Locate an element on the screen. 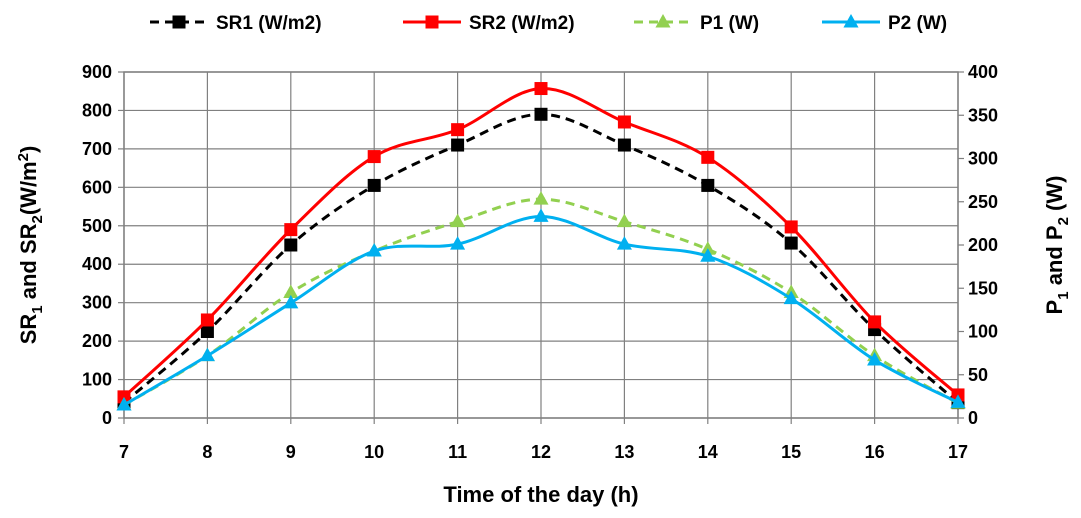 The width and height of the screenshot is (1081, 518). legend-item-1: SR1 (W/m2) is located at coordinates (236, 23).